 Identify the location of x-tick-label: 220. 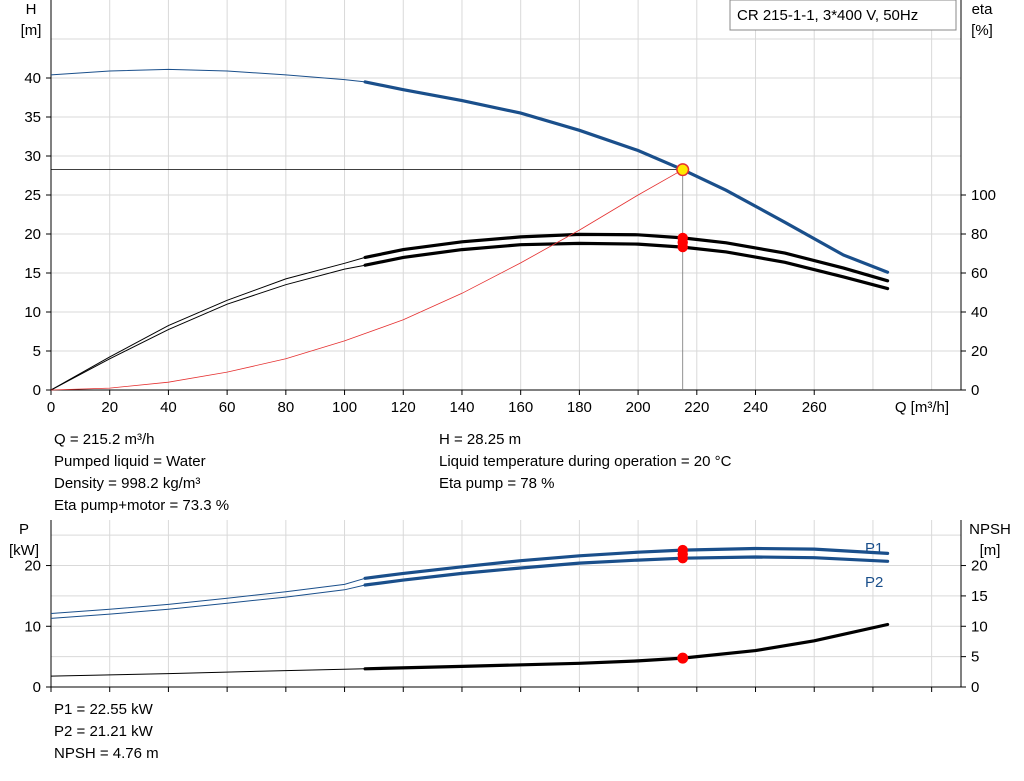
(696, 407).